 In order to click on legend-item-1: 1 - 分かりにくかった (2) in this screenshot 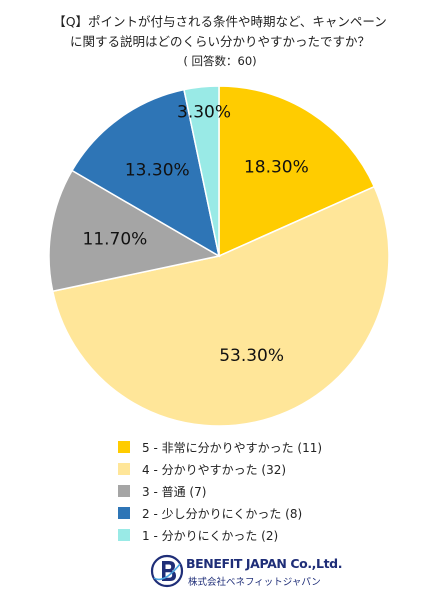, I will do `click(220, 535)`.